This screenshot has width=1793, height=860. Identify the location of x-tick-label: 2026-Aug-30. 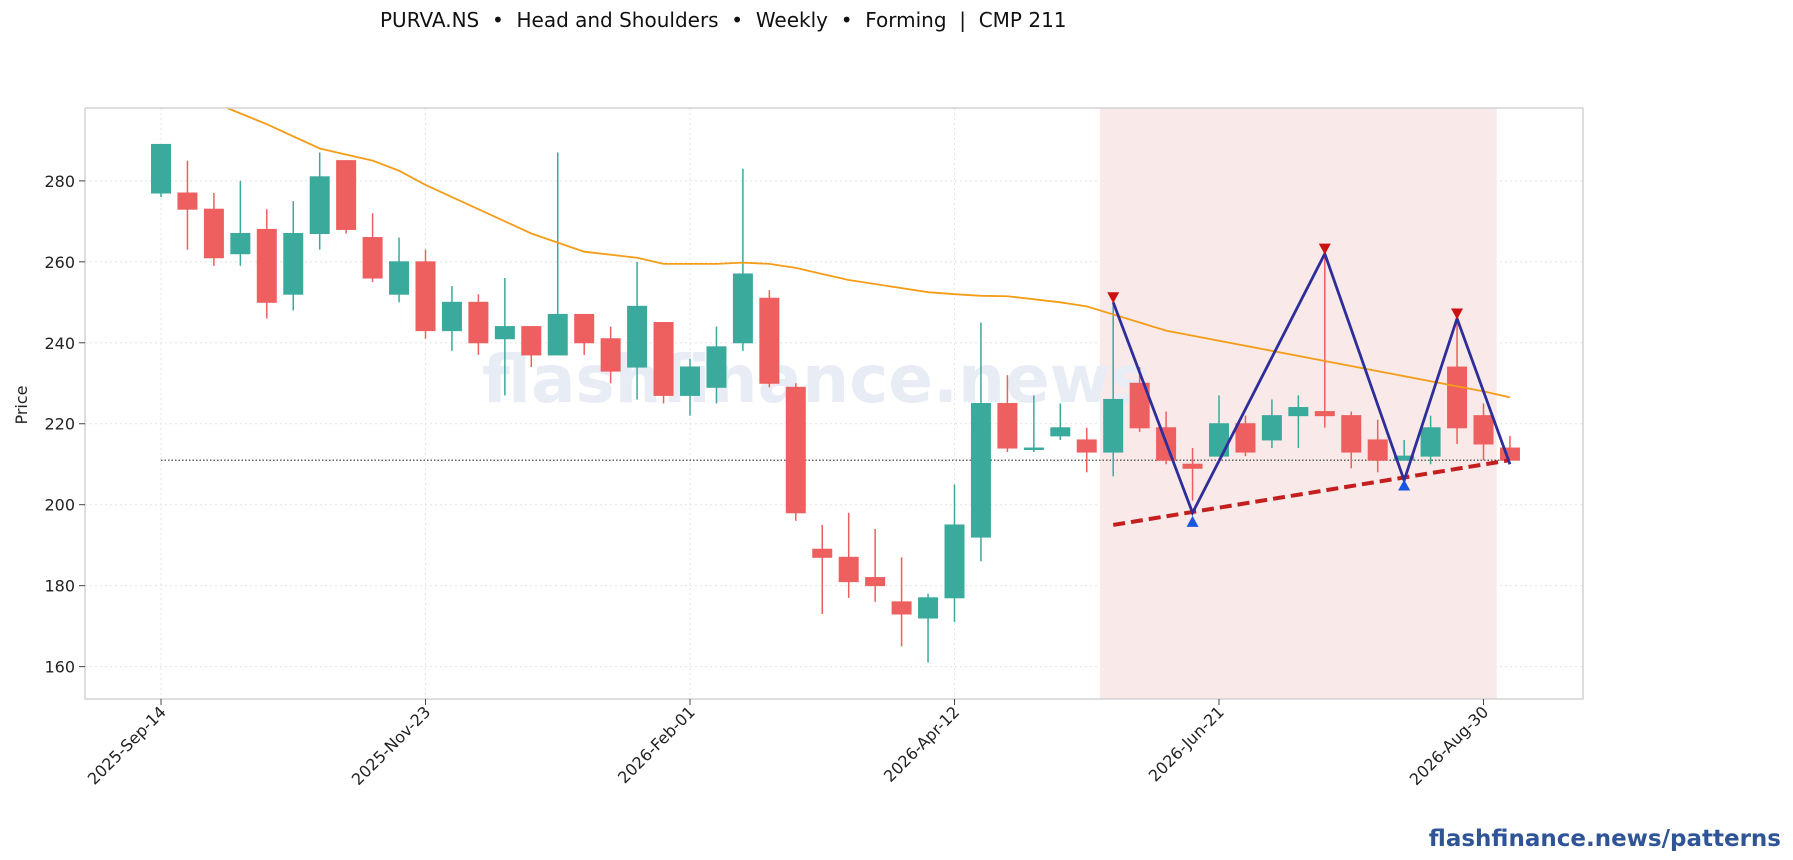
(1449, 745).